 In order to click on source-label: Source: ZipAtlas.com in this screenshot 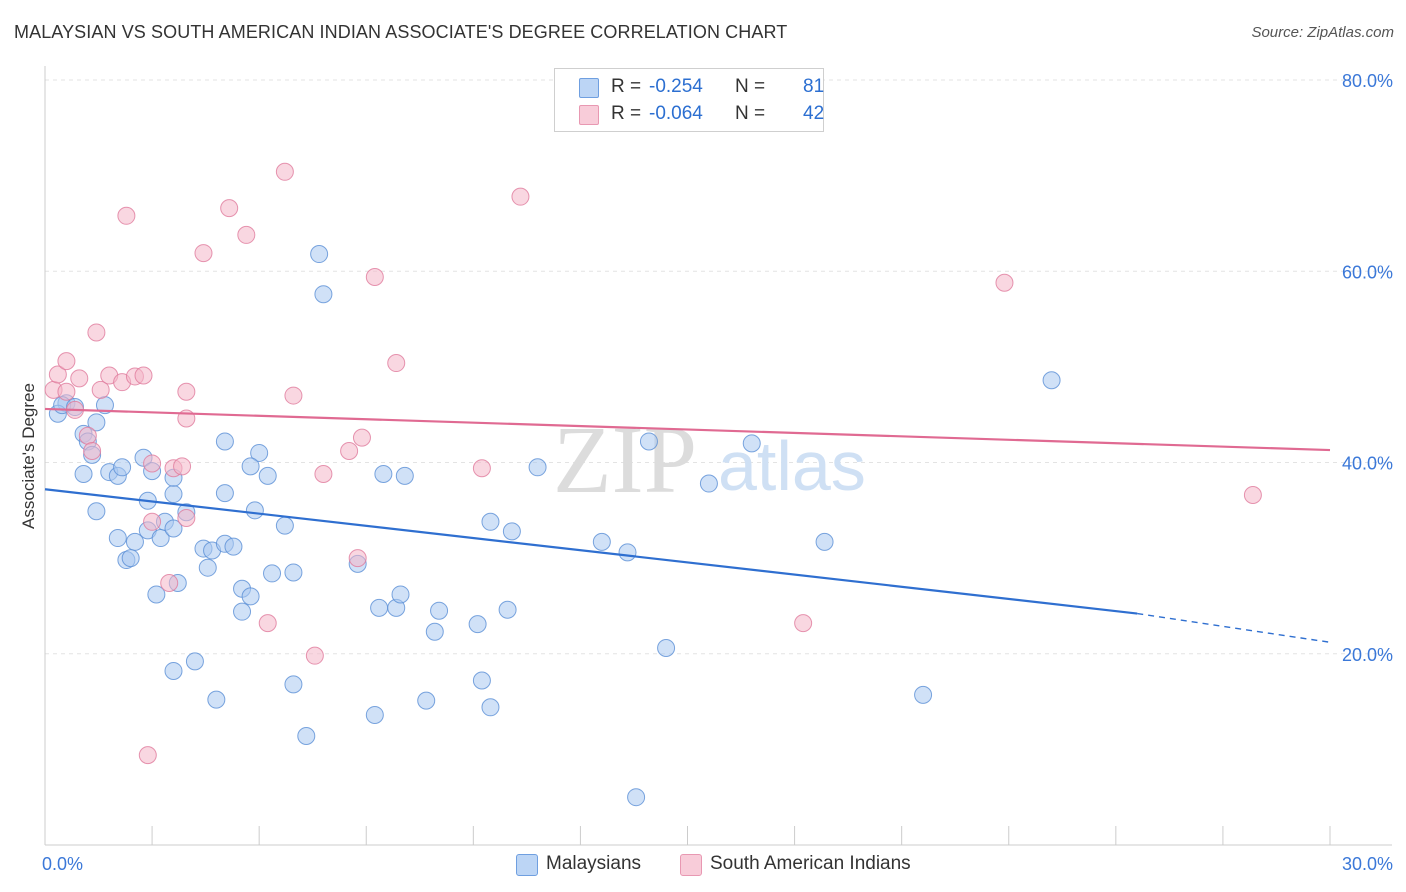, I will do `click(1322, 32)`.